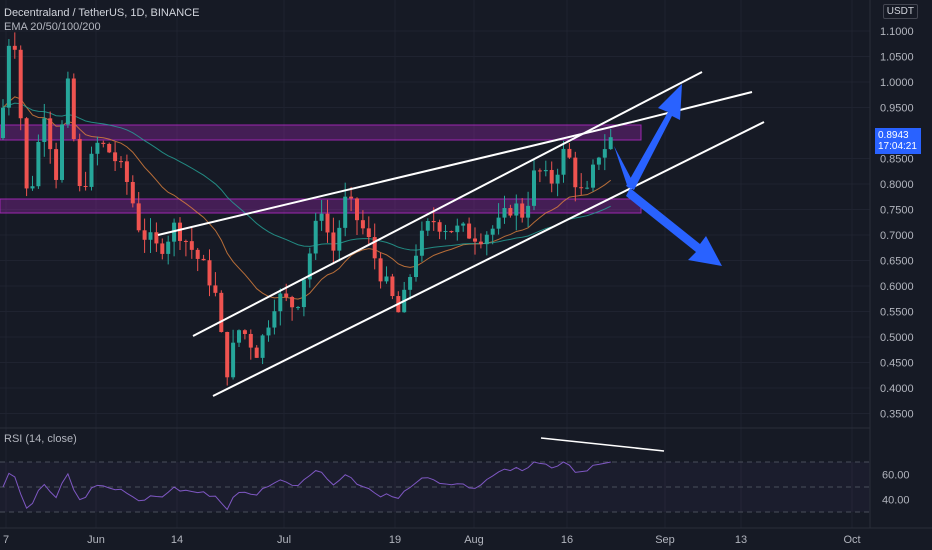 This screenshot has width=932, height=550. What do you see at coordinates (432, 540) in the screenshot?
I see `time-axis: 7 Jun 14 Jul 19 Aug 16 Sep 13 Oct` at bounding box center [432, 540].